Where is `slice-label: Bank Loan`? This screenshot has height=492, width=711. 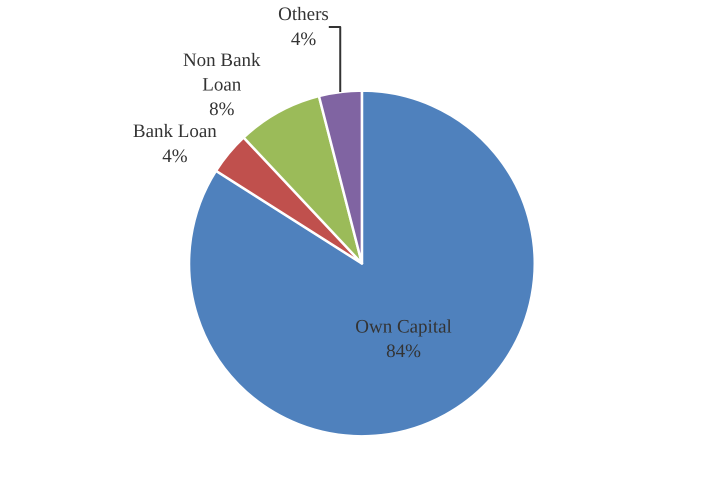
slice-label: Bank Loan is located at coordinates (175, 131).